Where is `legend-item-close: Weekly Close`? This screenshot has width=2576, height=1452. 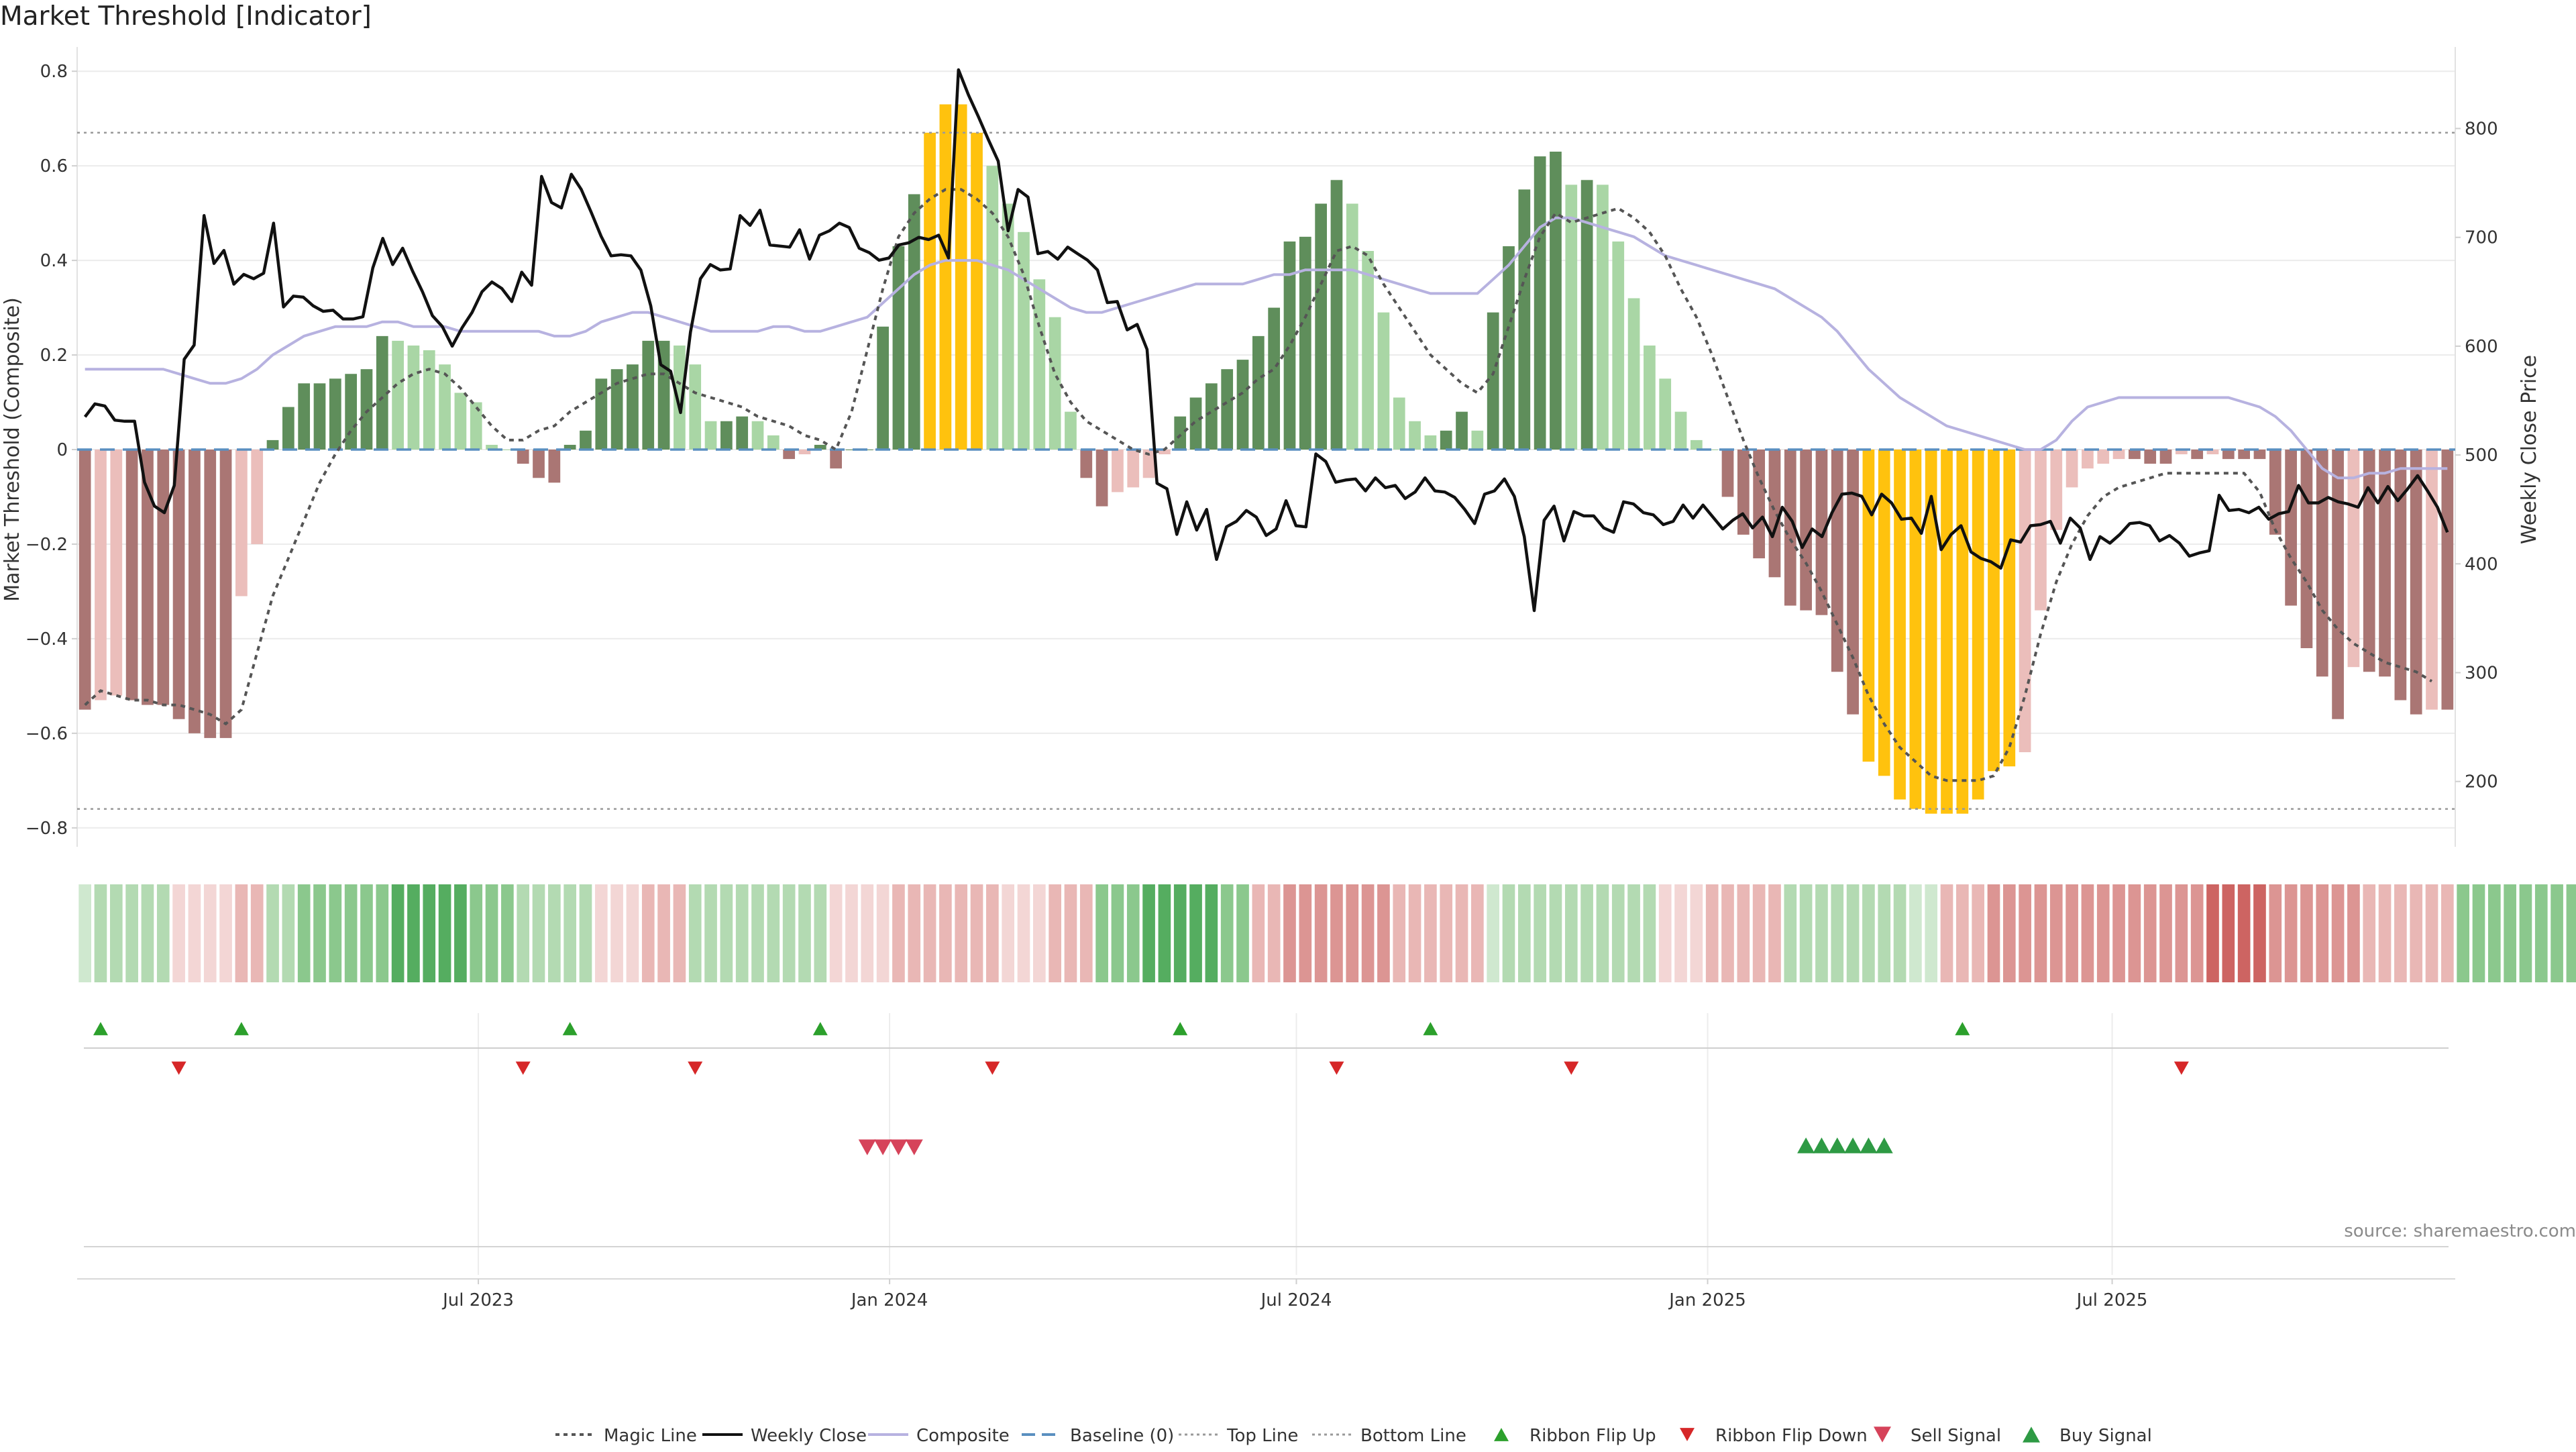
legend-item-close: Weekly Close is located at coordinates (784, 1436).